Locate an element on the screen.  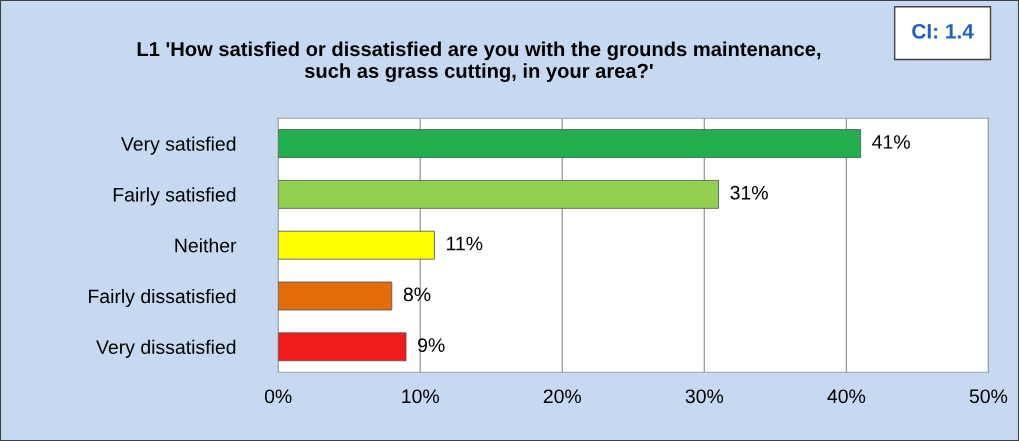
x-tick-label: 10% is located at coordinates (420, 396).